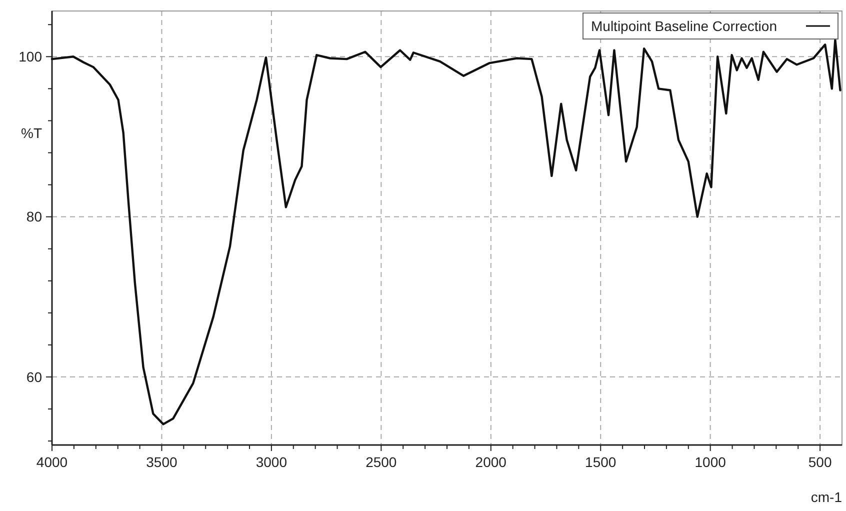  I want to click on y-tick-label: 100, so click(30, 56).